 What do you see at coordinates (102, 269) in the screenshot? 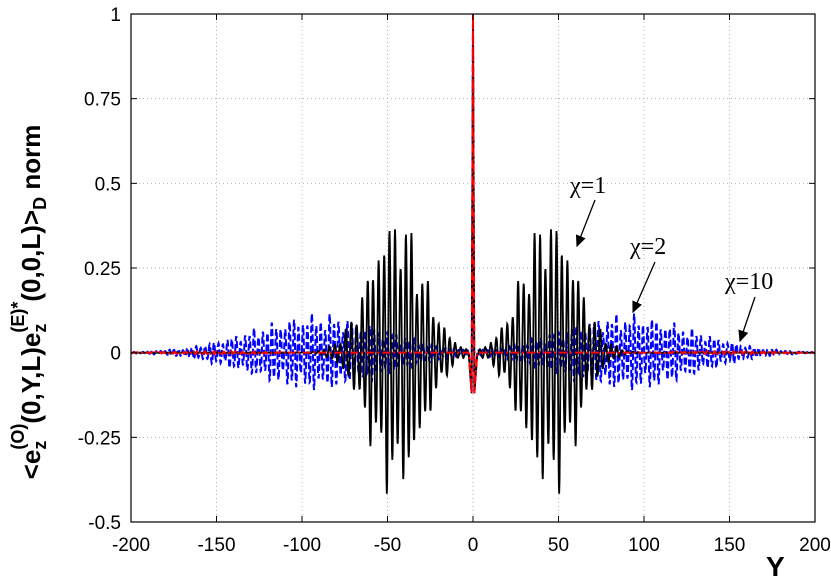
I see `y-tick-label: 0.25` at bounding box center [102, 269].